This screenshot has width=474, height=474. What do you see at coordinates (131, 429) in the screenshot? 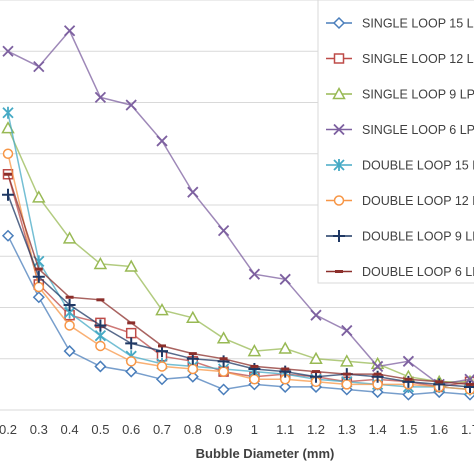
I see `x-tick-label: 0.6` at bounding box center [131, 429].